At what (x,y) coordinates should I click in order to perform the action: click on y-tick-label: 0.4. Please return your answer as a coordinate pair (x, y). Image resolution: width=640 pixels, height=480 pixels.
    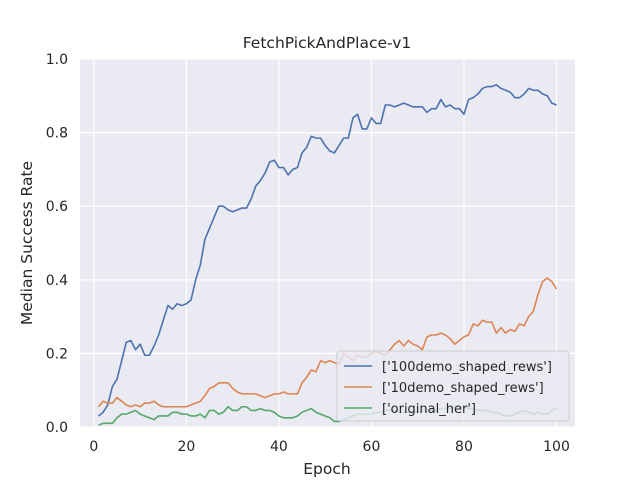
    Looking at the image, I should click on (57, 281).